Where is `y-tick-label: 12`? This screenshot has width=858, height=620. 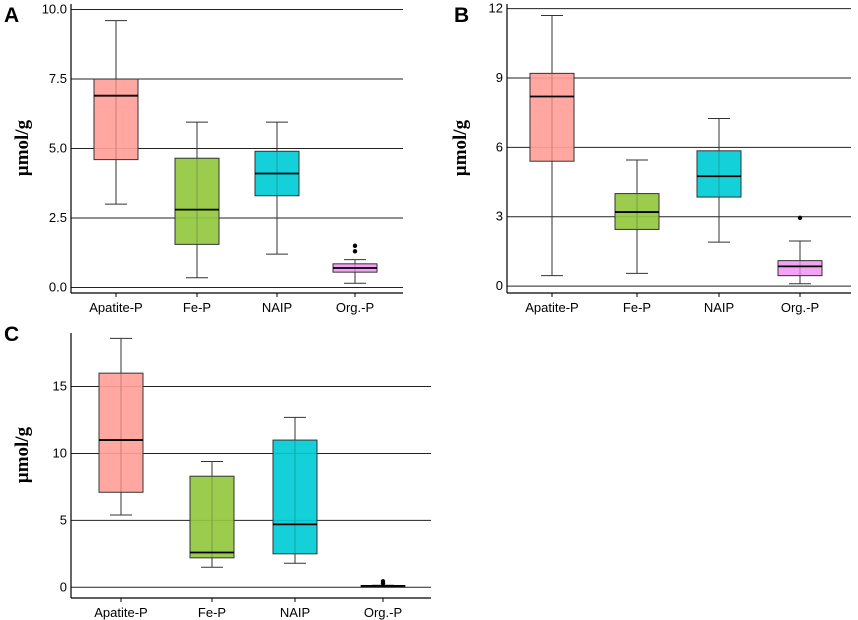 y-tick-label: 12 is located at coordinates (496, 8).